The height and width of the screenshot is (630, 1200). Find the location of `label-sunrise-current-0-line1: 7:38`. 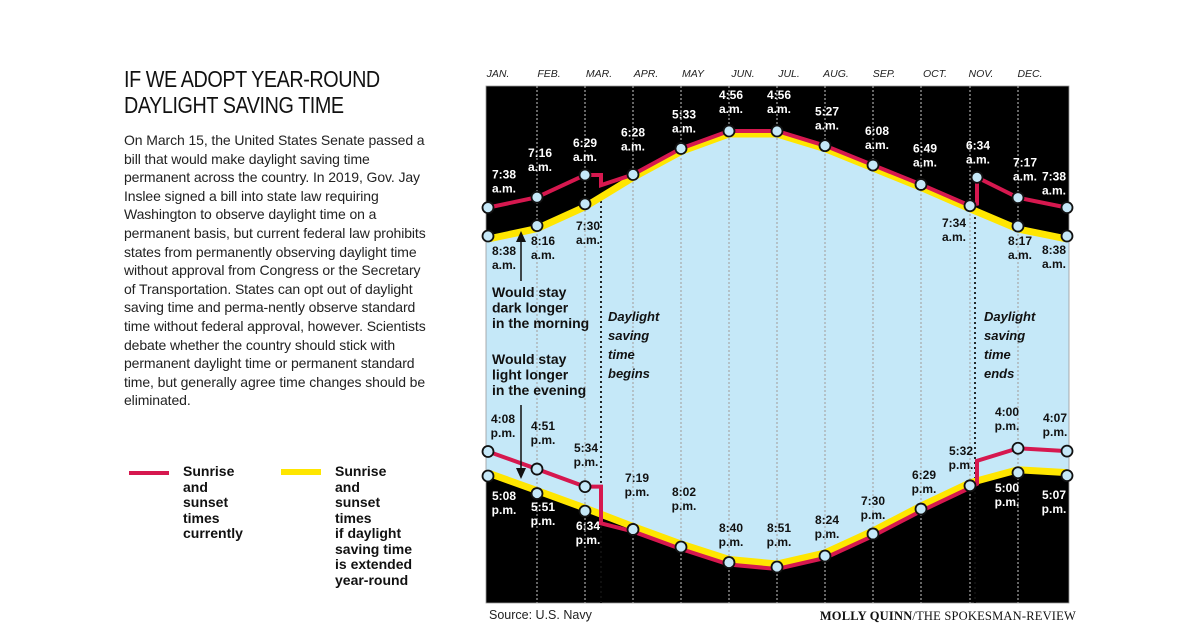

label-sunrise-current-0-line1: 7:38 is located at coordinates (504, 175).